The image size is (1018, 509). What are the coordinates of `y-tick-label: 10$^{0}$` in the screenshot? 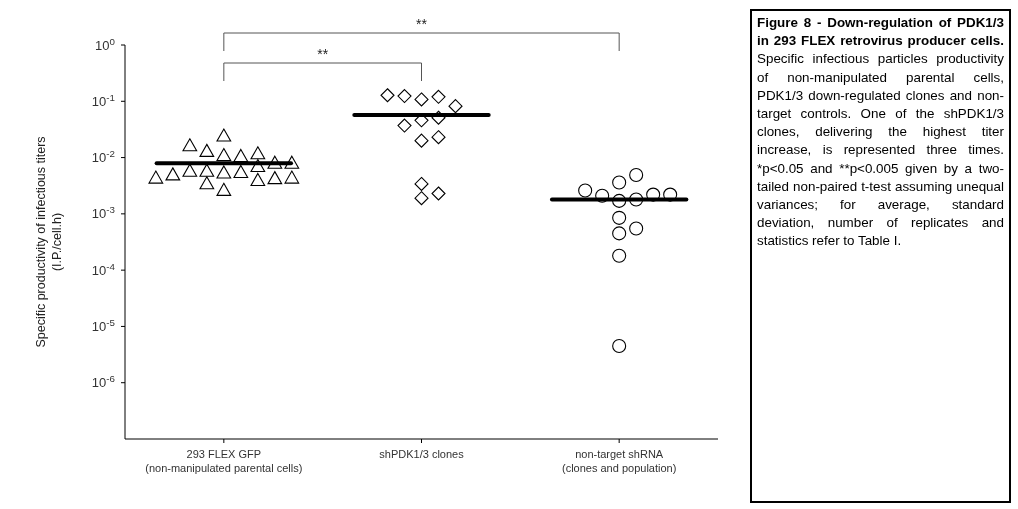 It's located at (105, 44).